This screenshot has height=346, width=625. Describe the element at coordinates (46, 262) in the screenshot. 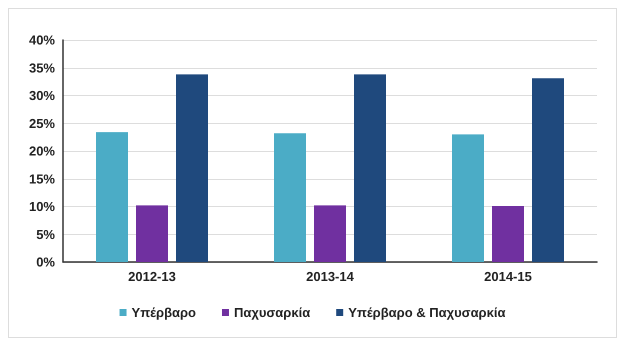

I see `y-tick-label: 0%` at that location.